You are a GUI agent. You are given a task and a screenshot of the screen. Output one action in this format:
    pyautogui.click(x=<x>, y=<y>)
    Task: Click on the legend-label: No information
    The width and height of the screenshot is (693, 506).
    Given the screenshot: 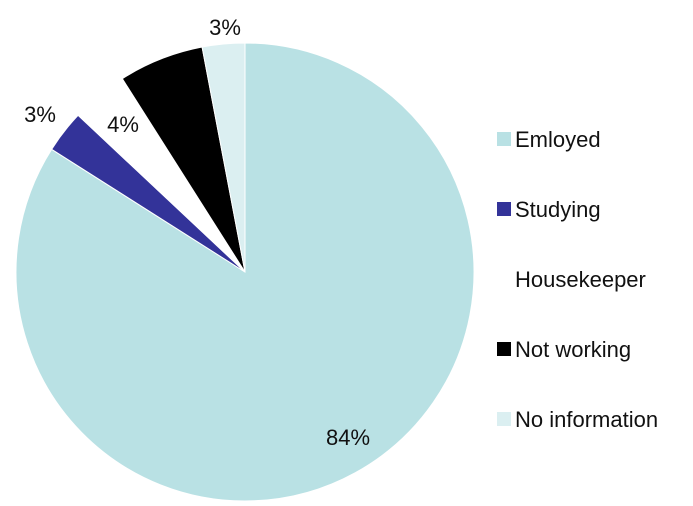 What is the action you would take?
    pyautogui.click(x=586, y=419)
    